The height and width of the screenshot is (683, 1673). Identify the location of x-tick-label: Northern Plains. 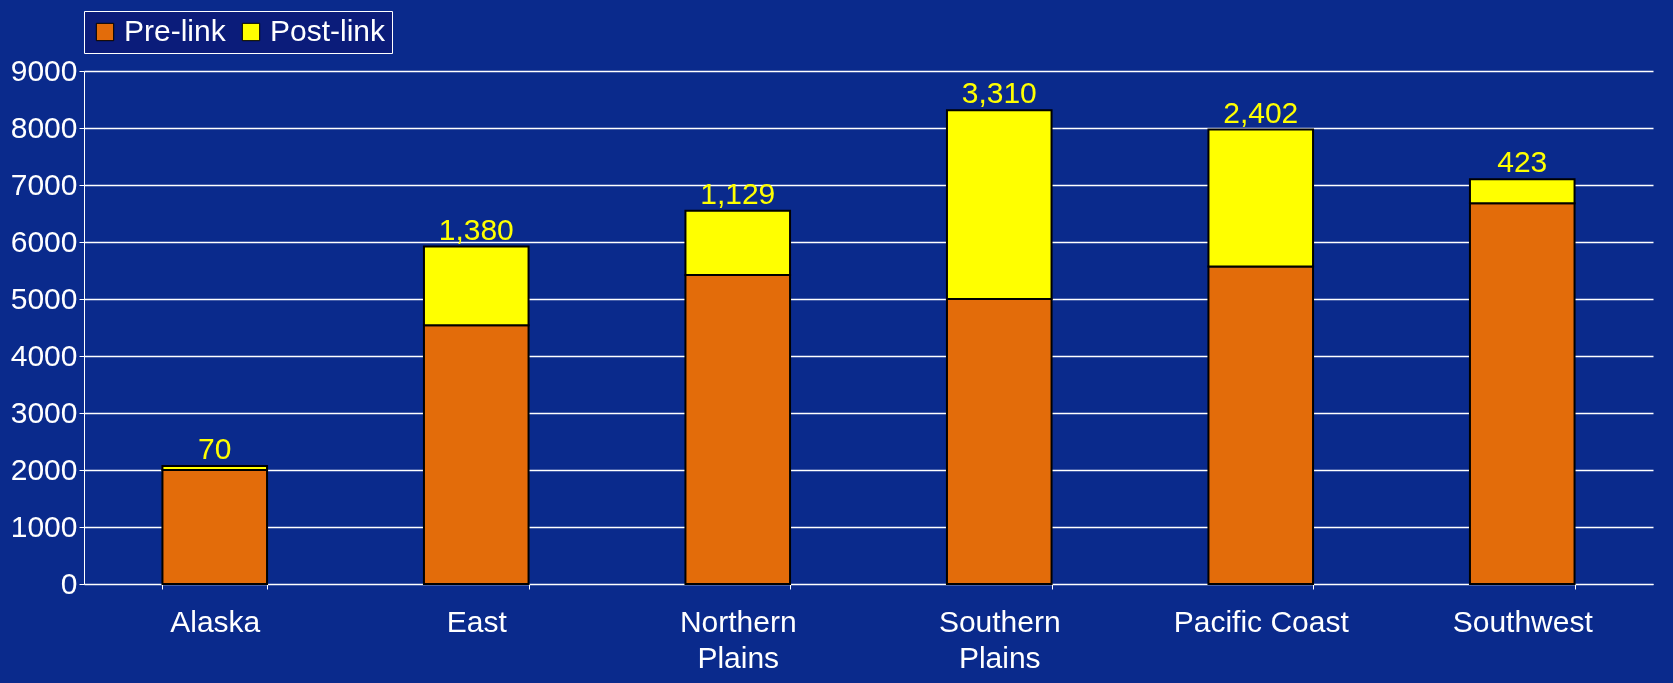
(738, 639).